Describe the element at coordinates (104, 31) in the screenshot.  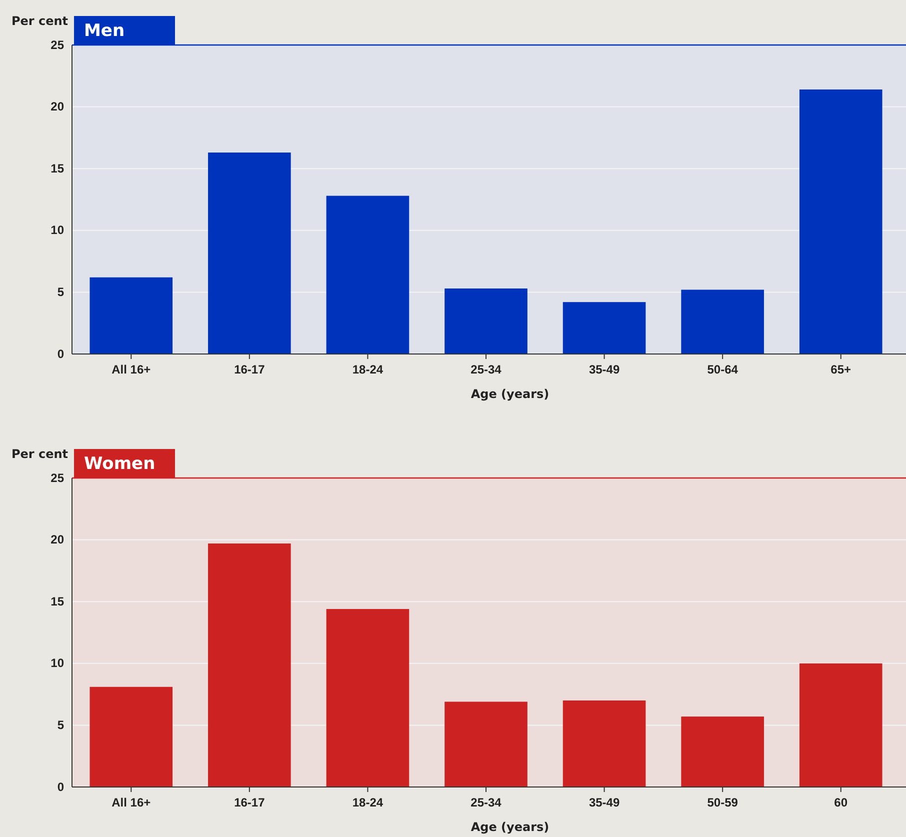
I see `chart-title: Men` at that location.